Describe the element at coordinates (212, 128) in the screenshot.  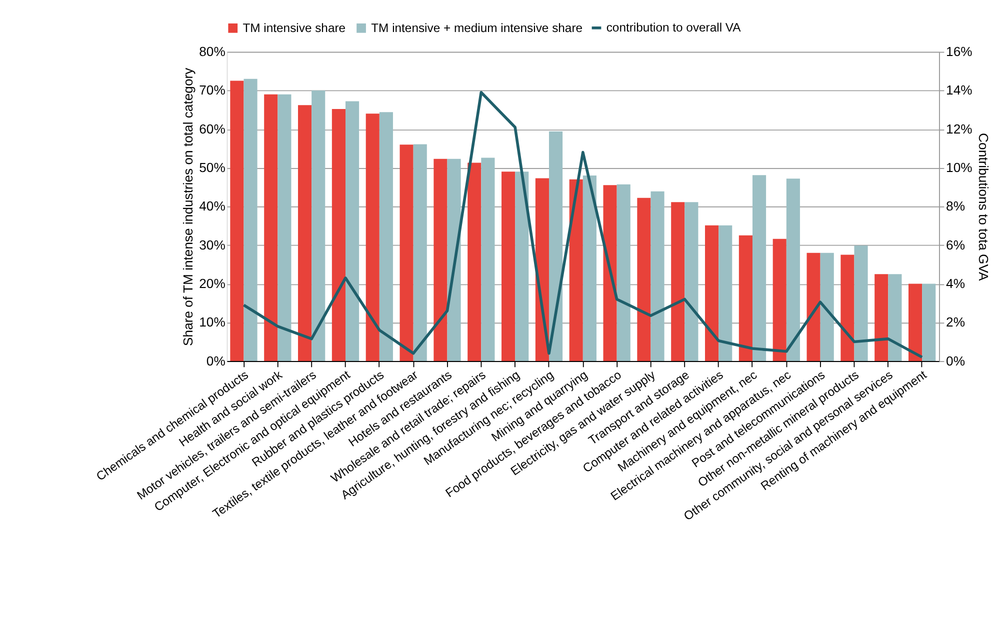
I see `y-tick-label: 60%` at that location.